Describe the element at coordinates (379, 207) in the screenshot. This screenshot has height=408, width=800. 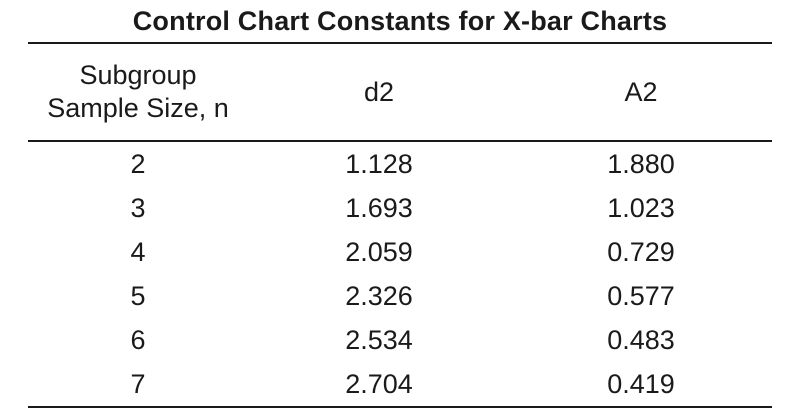
I see `cell-d2: 1.693` at that location.